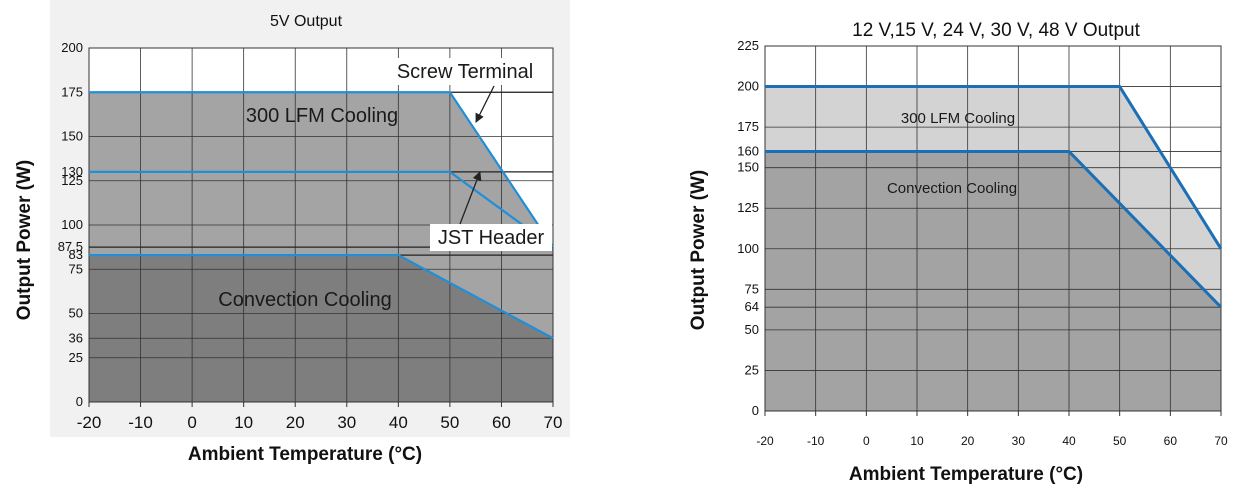  What do you see at coordinates (752, 306) in the screenshot?
I see `y-tick-label: 64` at bounding box center [752, 306].